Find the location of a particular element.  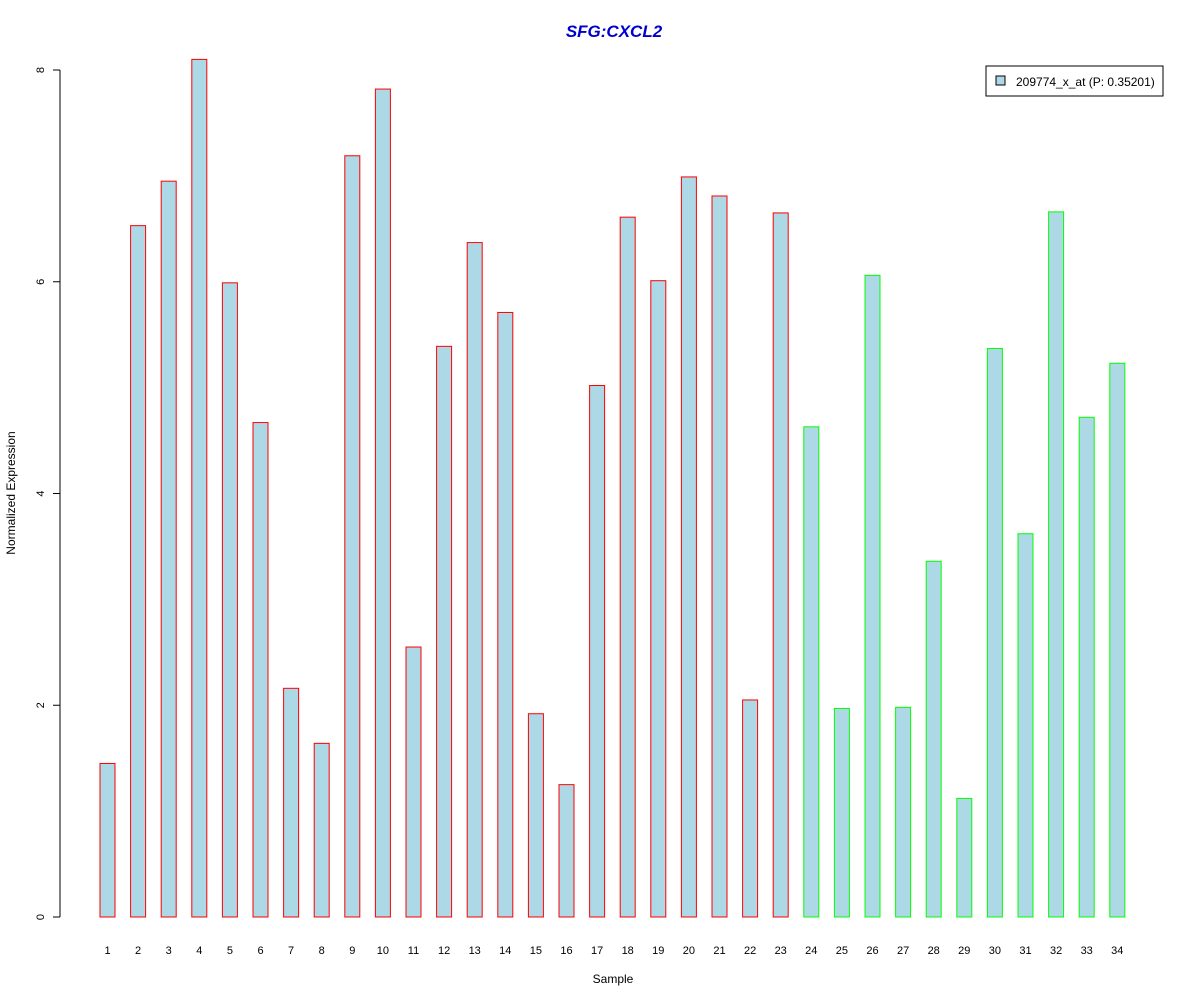

x-tick-label: 8 is located at coordinates (322, 951).